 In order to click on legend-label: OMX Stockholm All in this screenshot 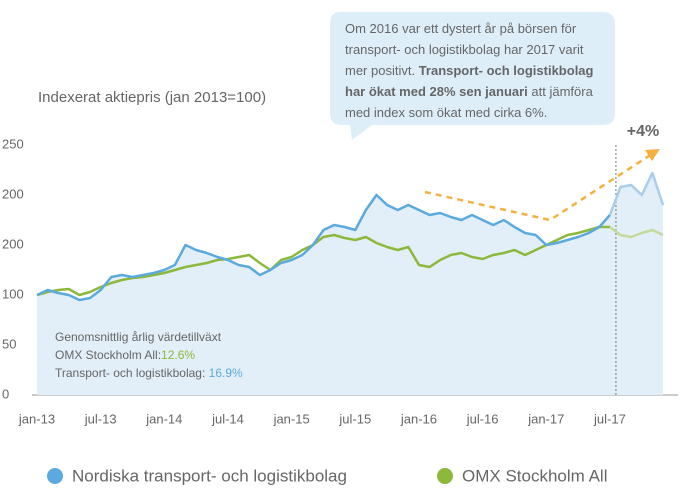, I will do `click(535, 475)`.